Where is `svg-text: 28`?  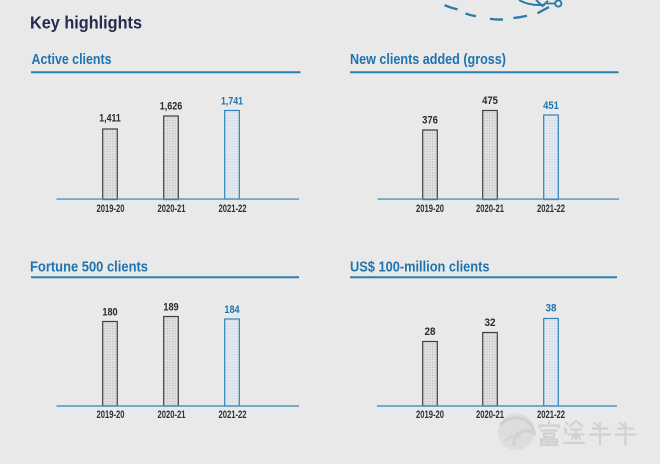 svg-text: 28 is located at coordinates (430, 332).